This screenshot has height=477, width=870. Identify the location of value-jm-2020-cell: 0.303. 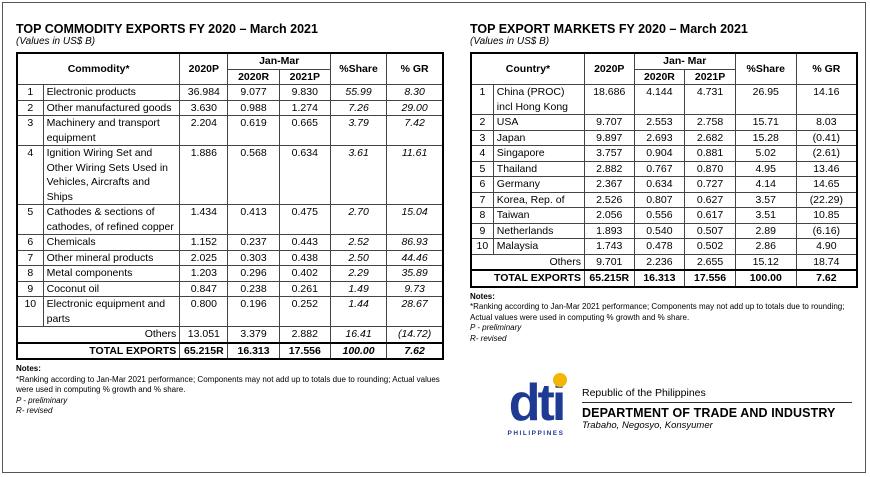
(253, 257).